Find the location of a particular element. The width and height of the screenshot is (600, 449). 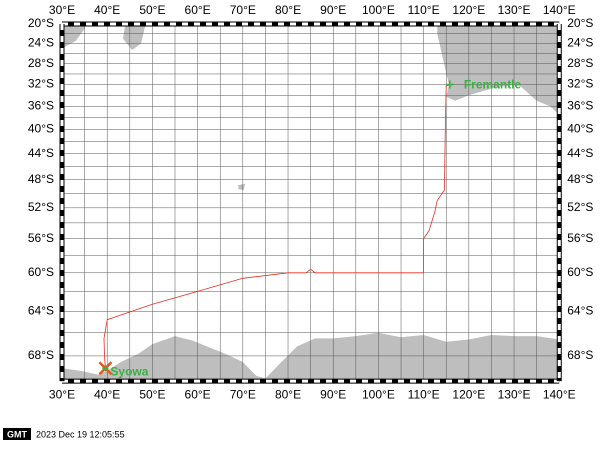

timestamp: 2023 Dec 19 12:05:55 is located at coordinates (80, 434).